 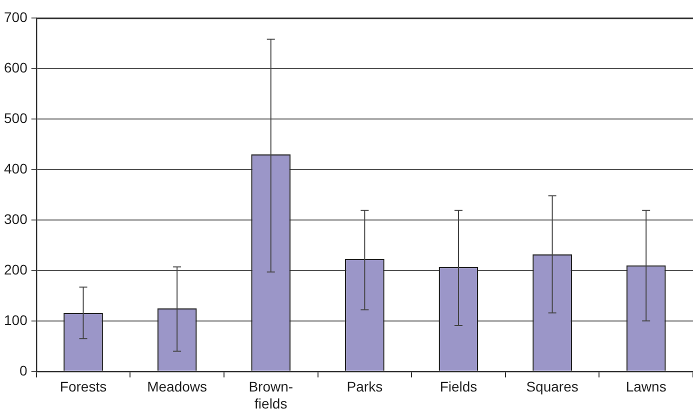 What do you see at coordinates (16, 269) in the screenshot?
I see `y-tick-label: 200` at bounding box center [16, 269].